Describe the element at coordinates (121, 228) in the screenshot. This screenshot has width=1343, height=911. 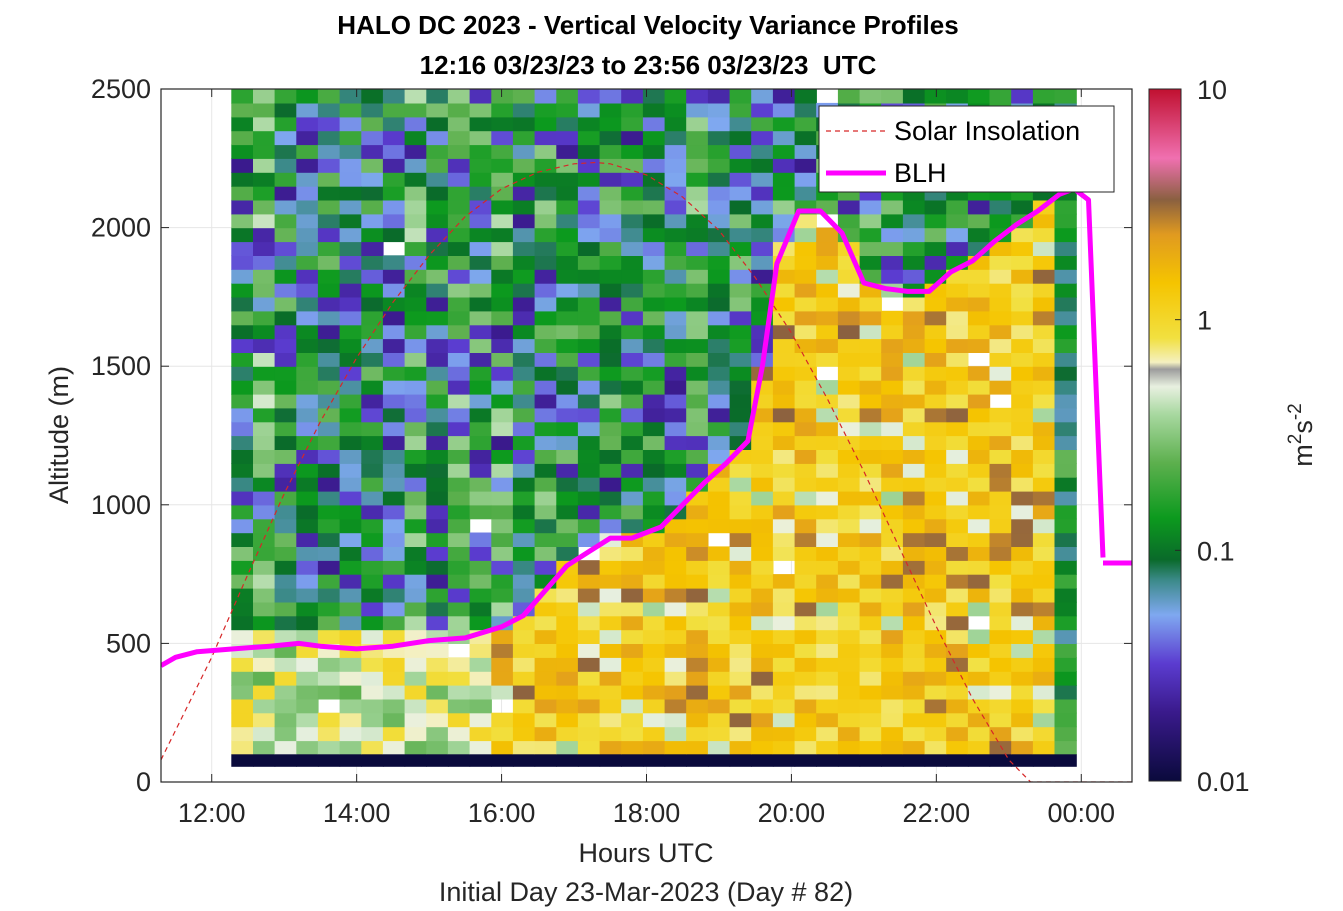
I see `y-tick-label: 2000` at that location.